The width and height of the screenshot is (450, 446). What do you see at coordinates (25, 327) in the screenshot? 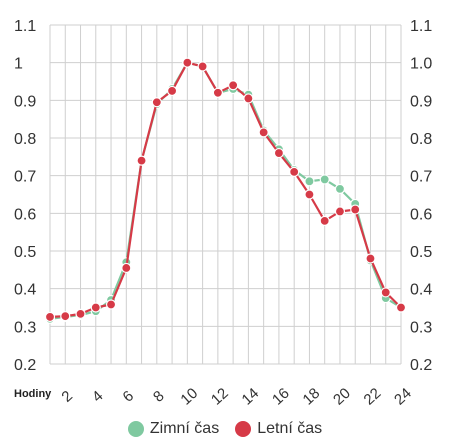
I see `y-tick-label-left: 0.3` at bounding box center [25, 327].